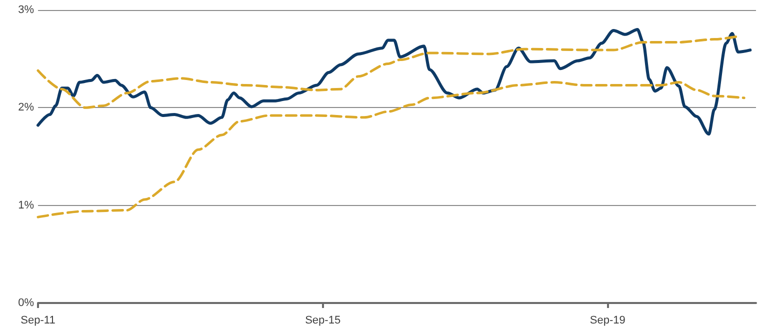  I want to click on y-tick-label: 3%, so click(26, 10).